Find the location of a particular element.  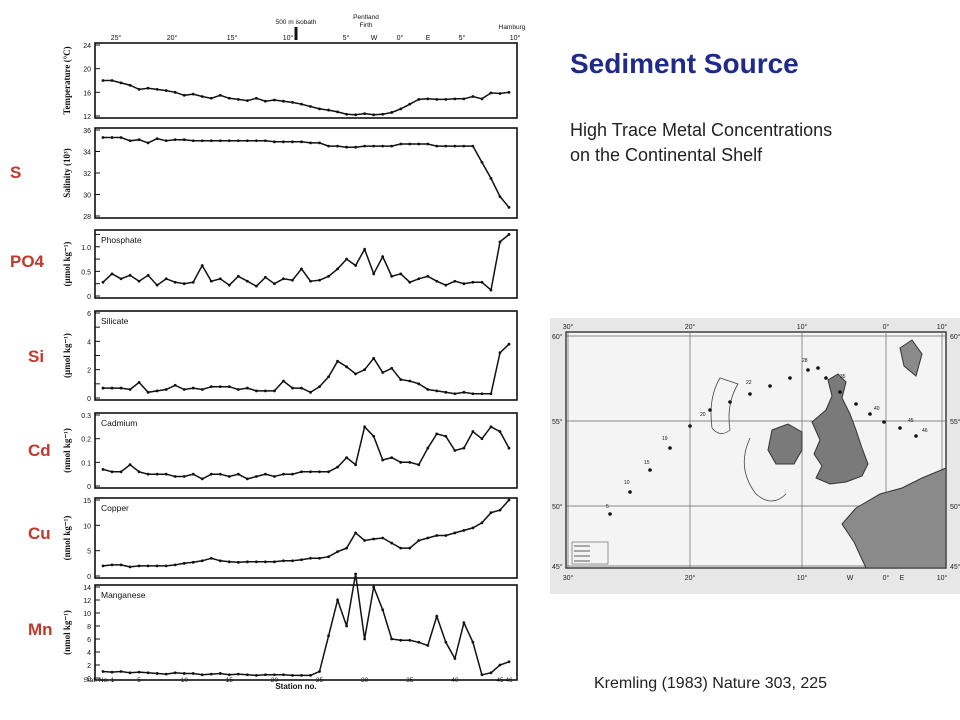

lat-label-left: 45° is located at coordinates (557, 567).